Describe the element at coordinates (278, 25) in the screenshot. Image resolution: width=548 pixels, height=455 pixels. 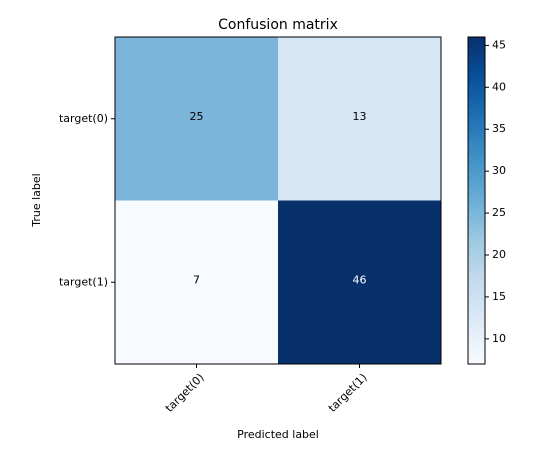
I see `chart-title: Confusion matrix` at that location.